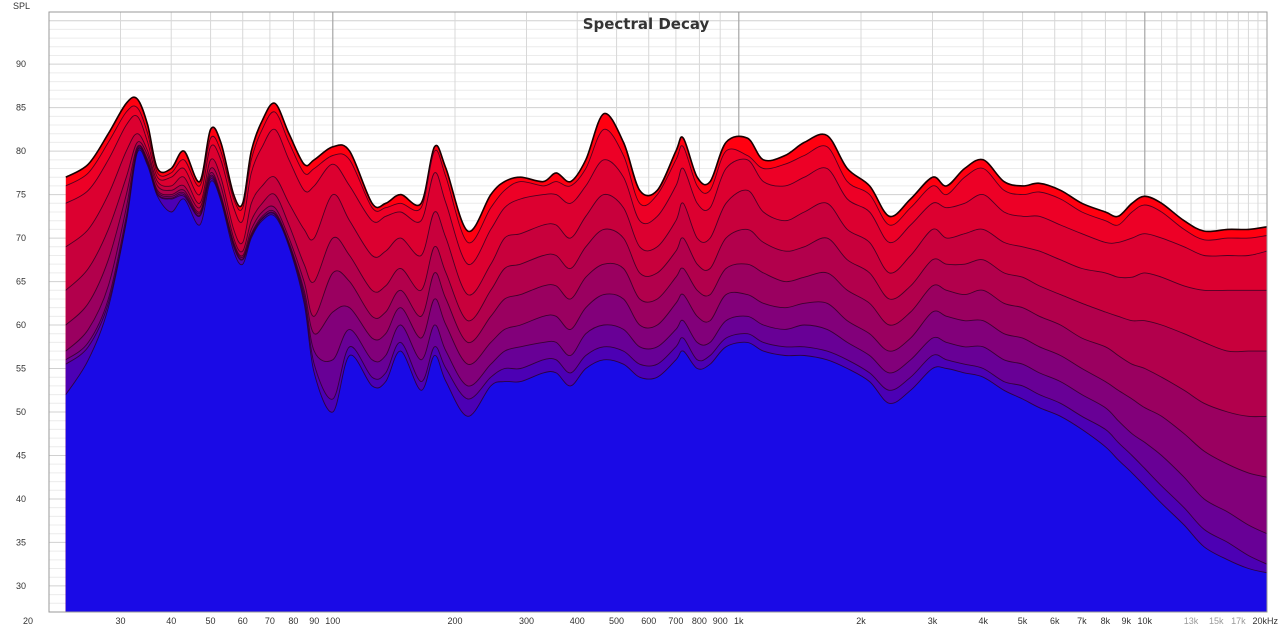 This screenshot has width=1280, height=629. What do you see at coordinates (526, 621) in the screenshot?
I see `x-tick-label: 300` at bounding box center [526, 621].